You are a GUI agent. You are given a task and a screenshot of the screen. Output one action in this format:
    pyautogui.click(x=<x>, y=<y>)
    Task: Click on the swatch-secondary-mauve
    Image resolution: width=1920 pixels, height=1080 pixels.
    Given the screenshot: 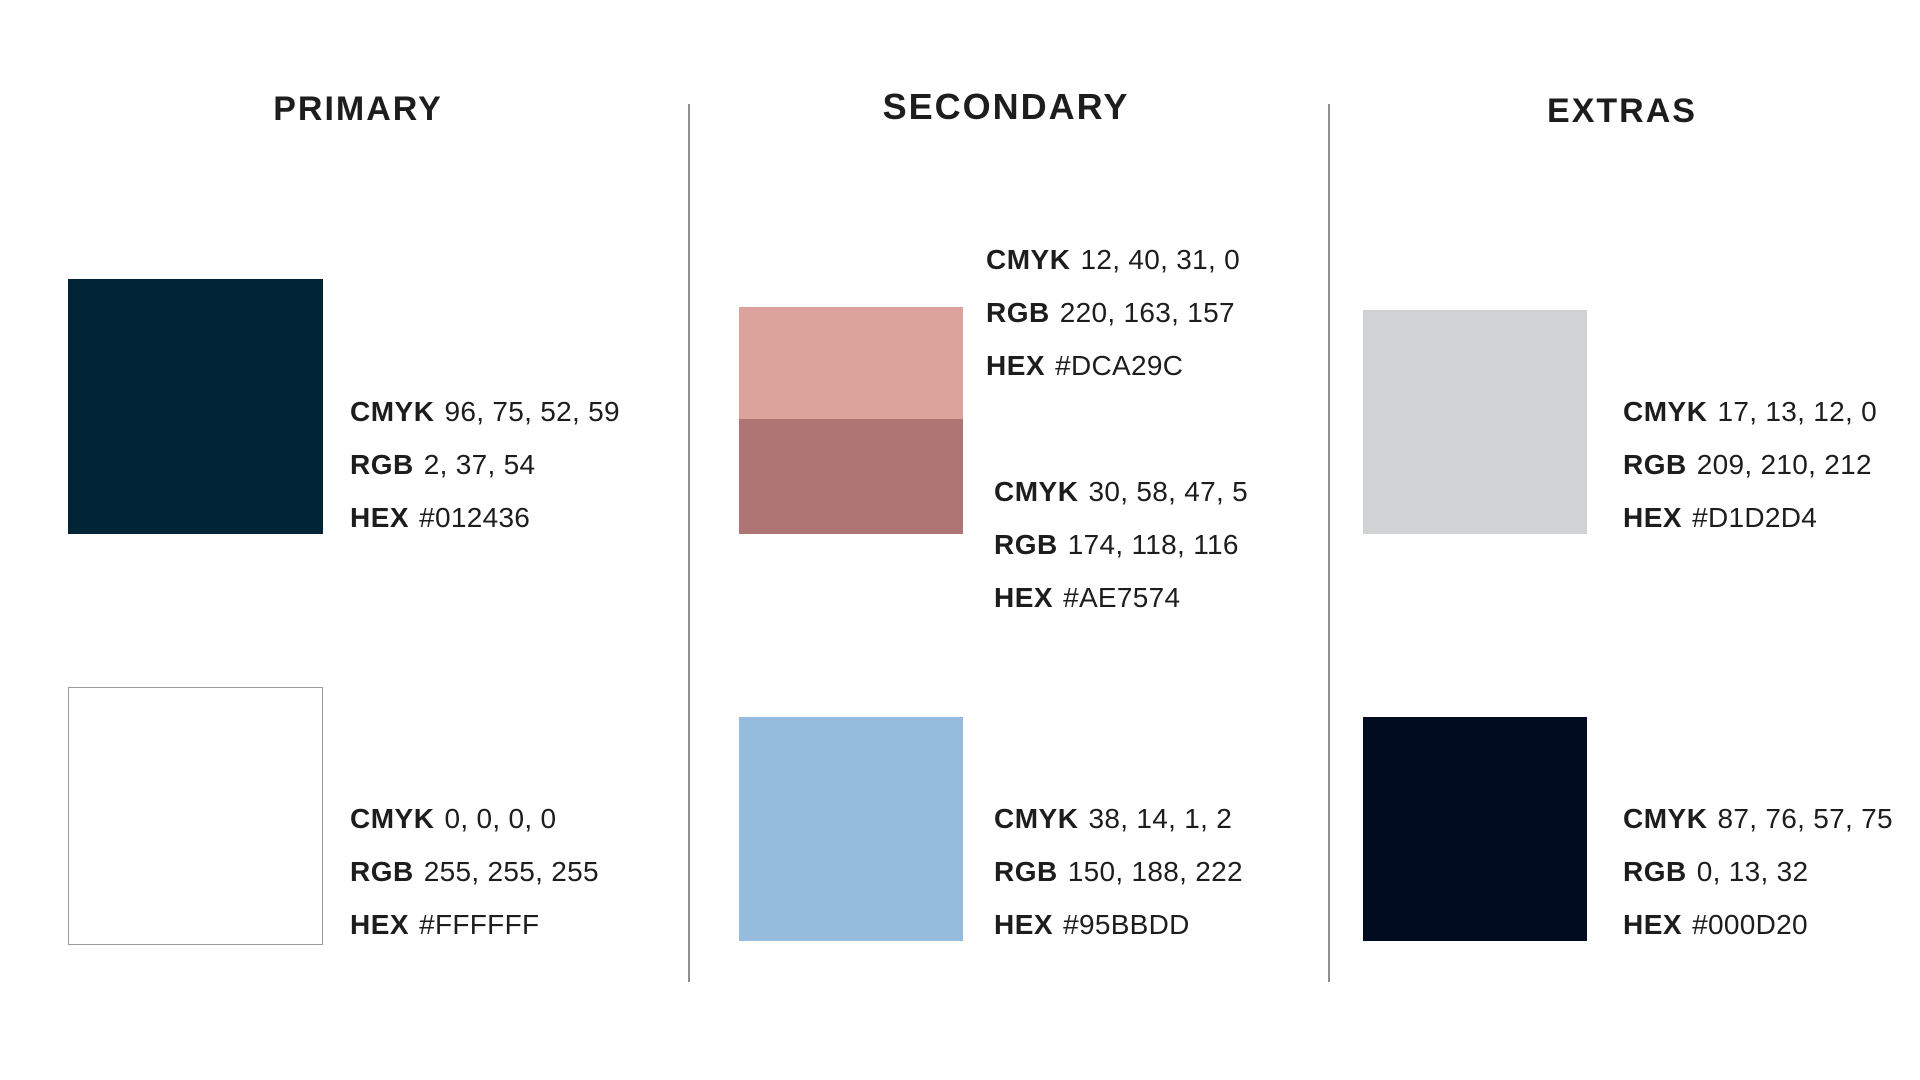 What is the action you would take?
    pyautogui.click(x=851, y=476)
    